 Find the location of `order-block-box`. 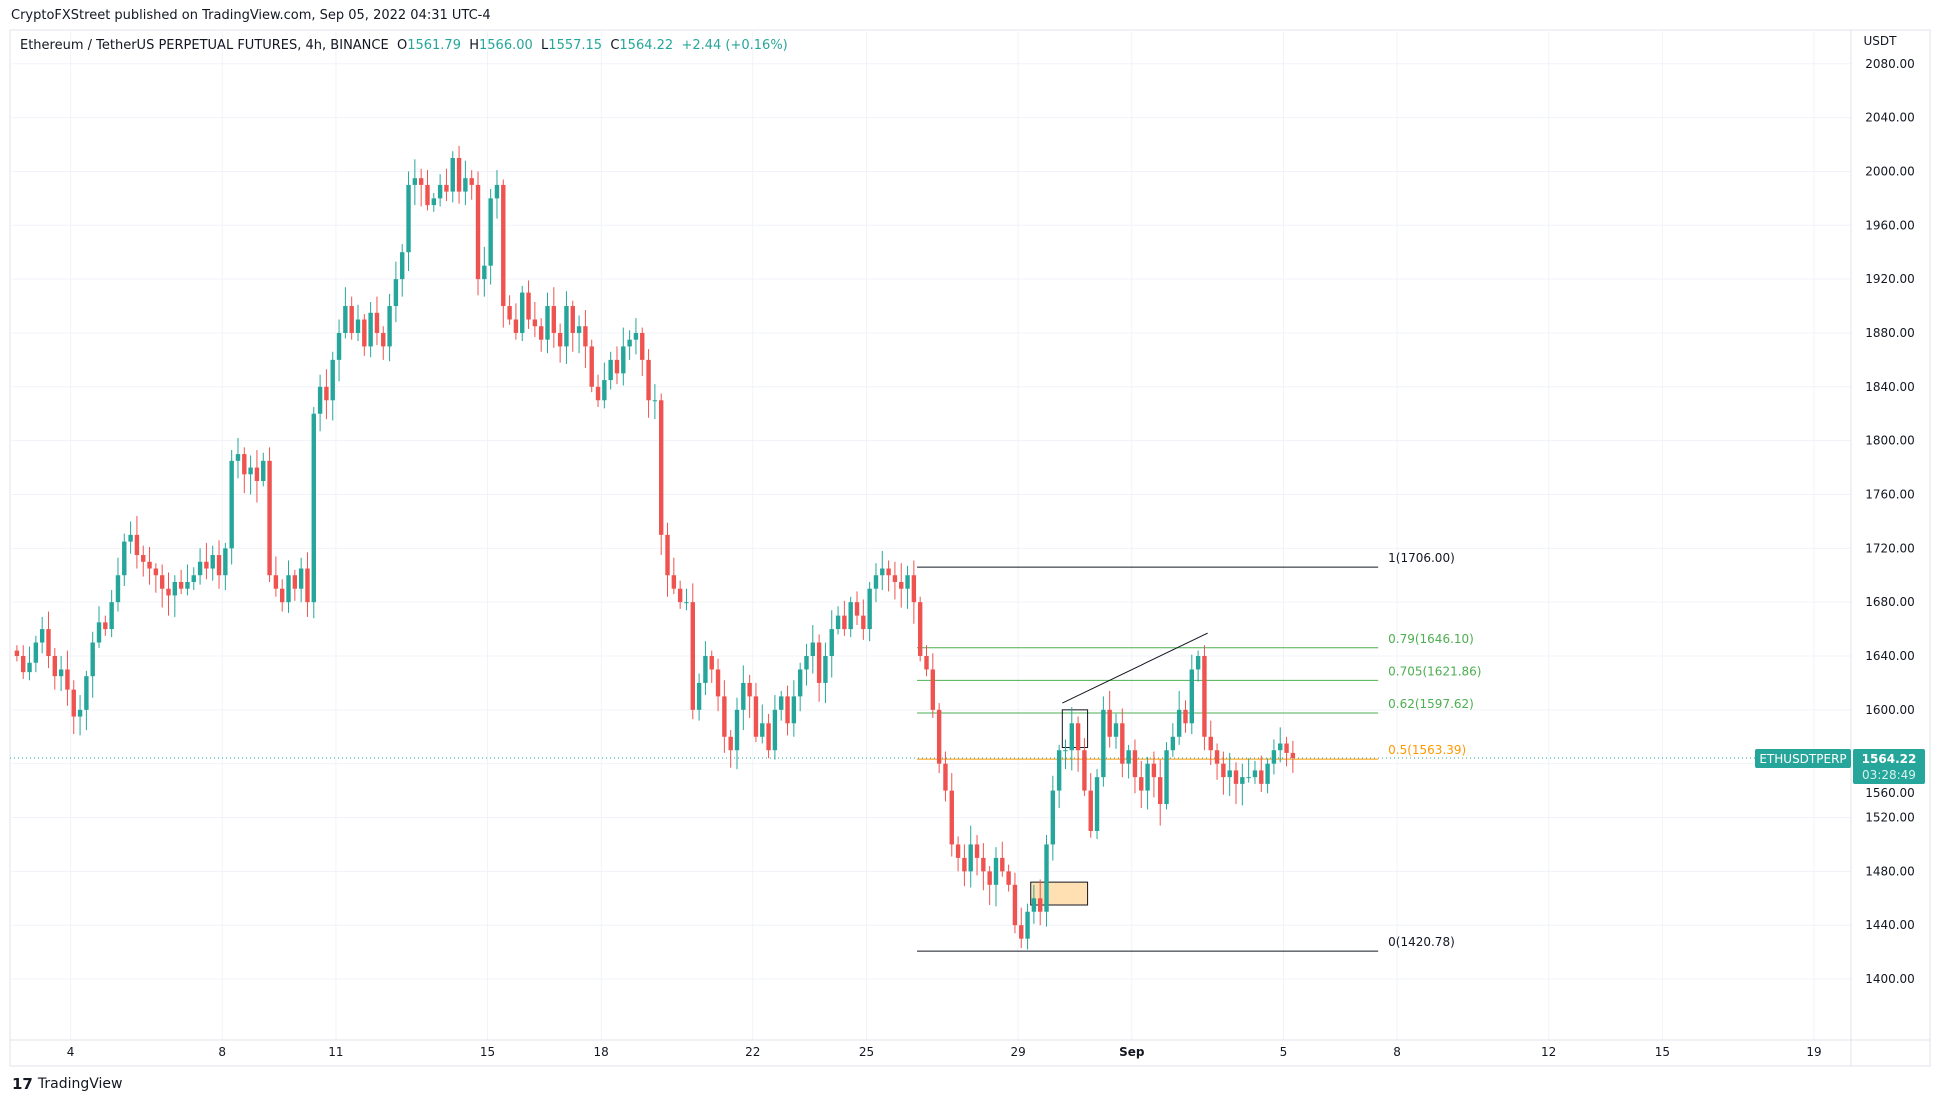

order-block-box is located at coordinates (1075, 729).